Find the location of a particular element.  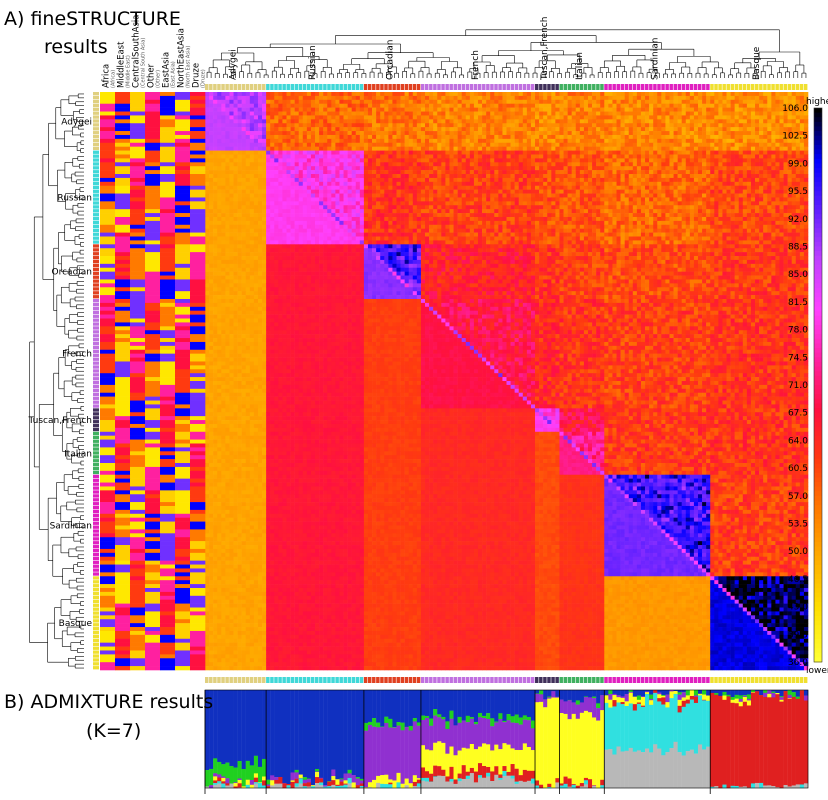

population-row-label: Russian is located at coordinates (74, 198).